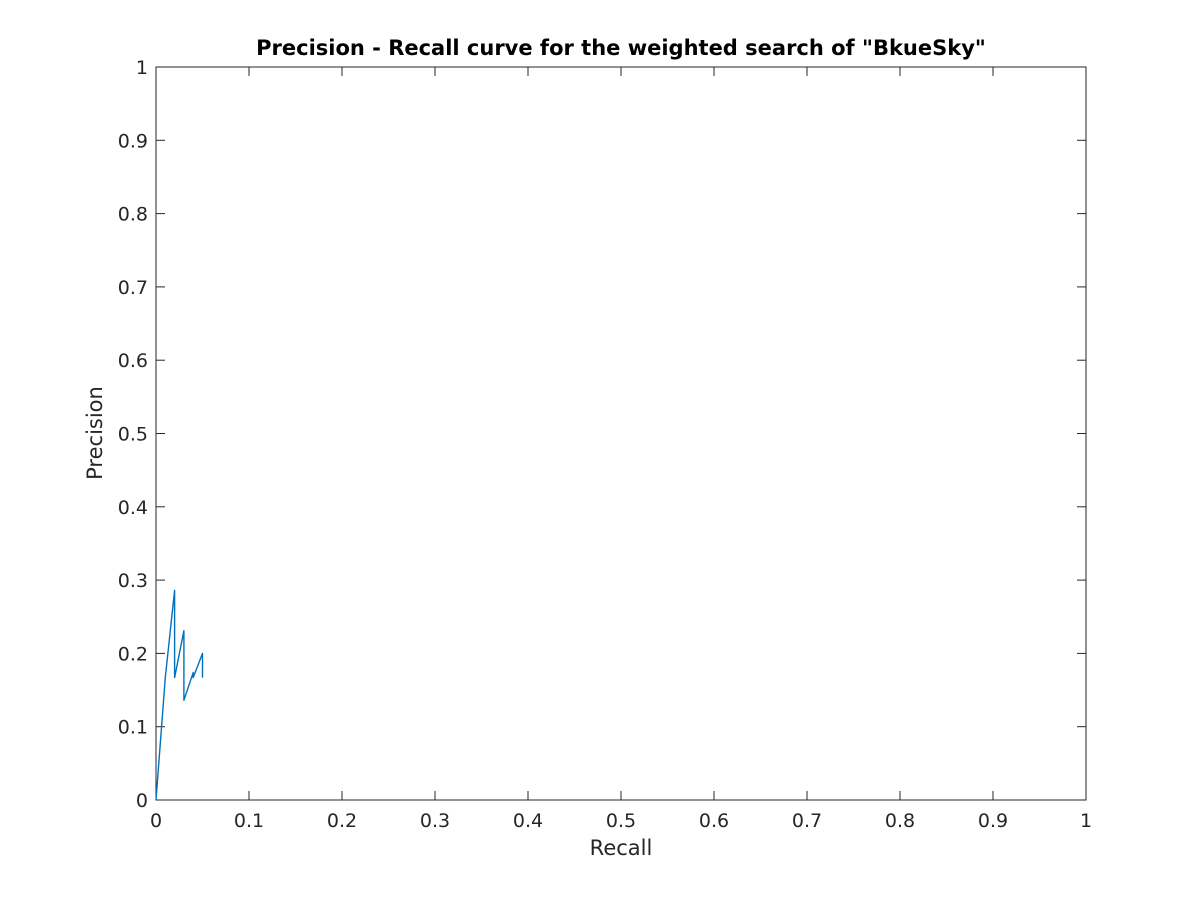  Describe the element at coordinates (133, 141) in the screenshot. I see `y-tick-label: 0.9` at that location.